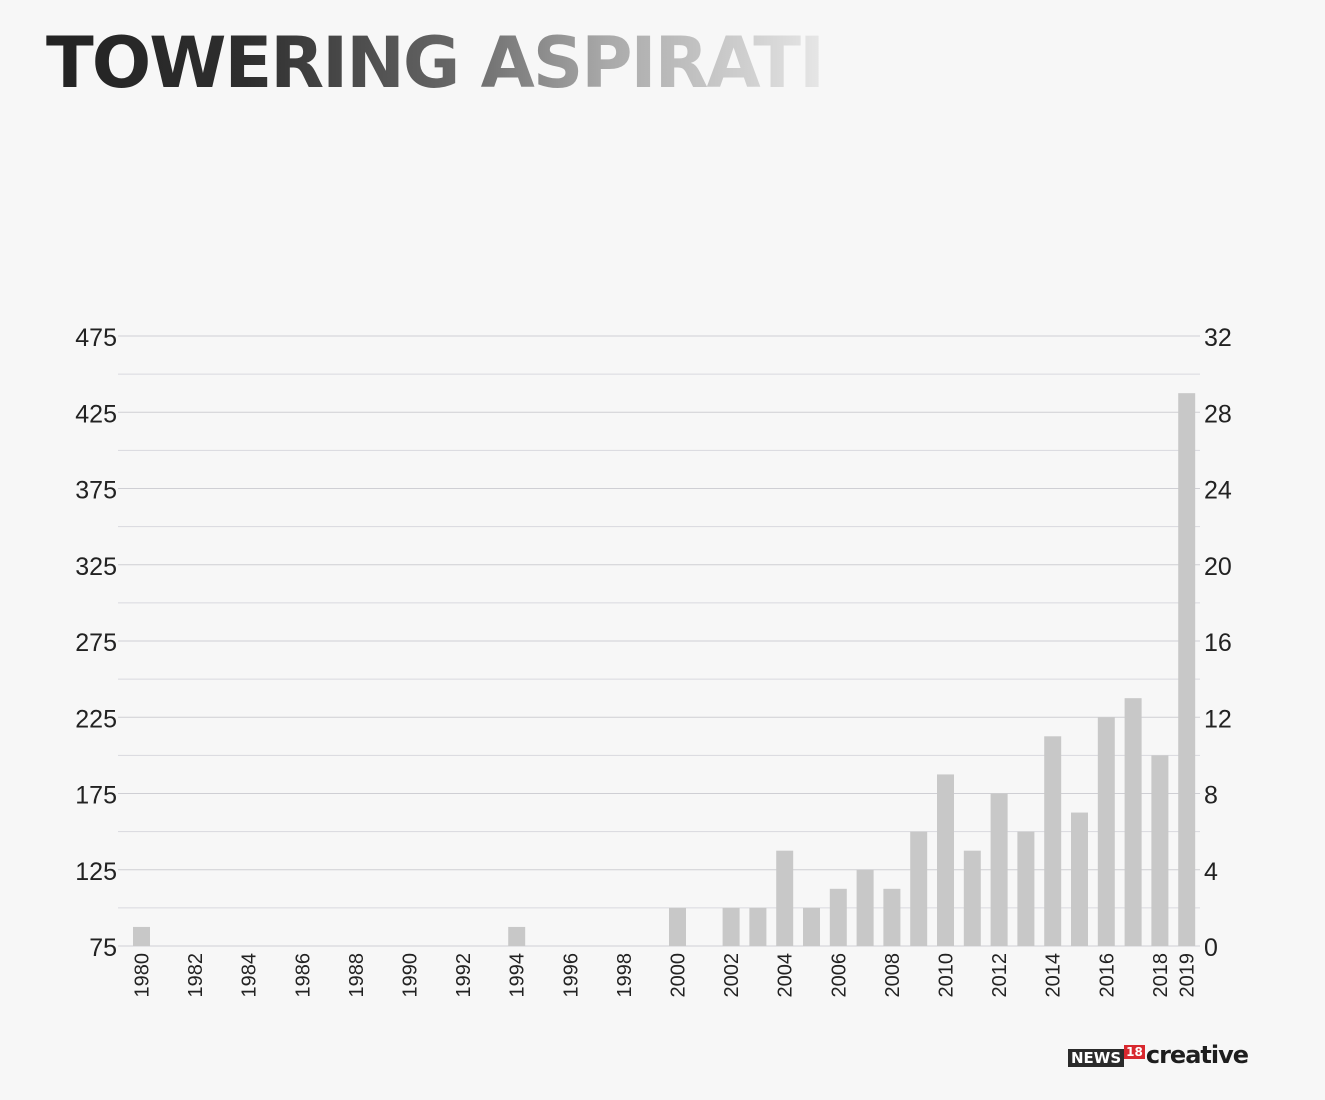  What do you see at coordinates (1218, 567) in the screenshot?
I see `right-tick-label: 20` at bounding box center [1218, 567].